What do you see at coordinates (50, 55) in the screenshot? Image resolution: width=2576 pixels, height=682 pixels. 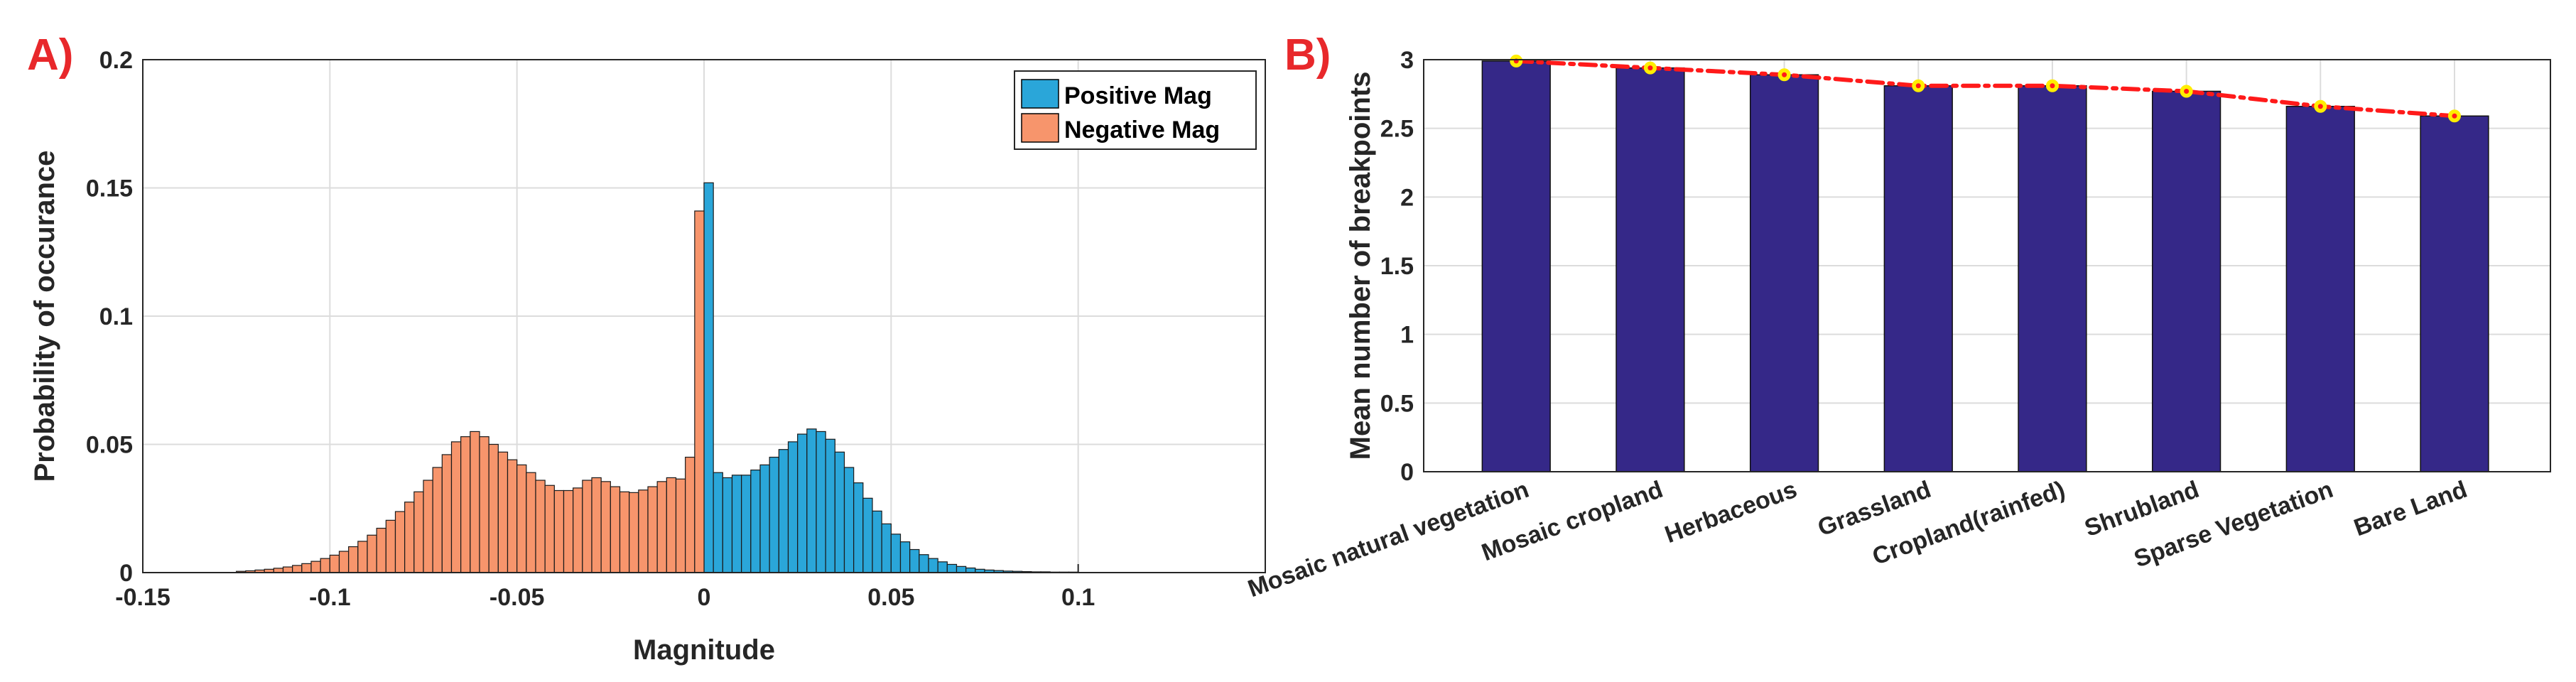 I see `panel-a-label: A)` at bounding box center [50, 55].